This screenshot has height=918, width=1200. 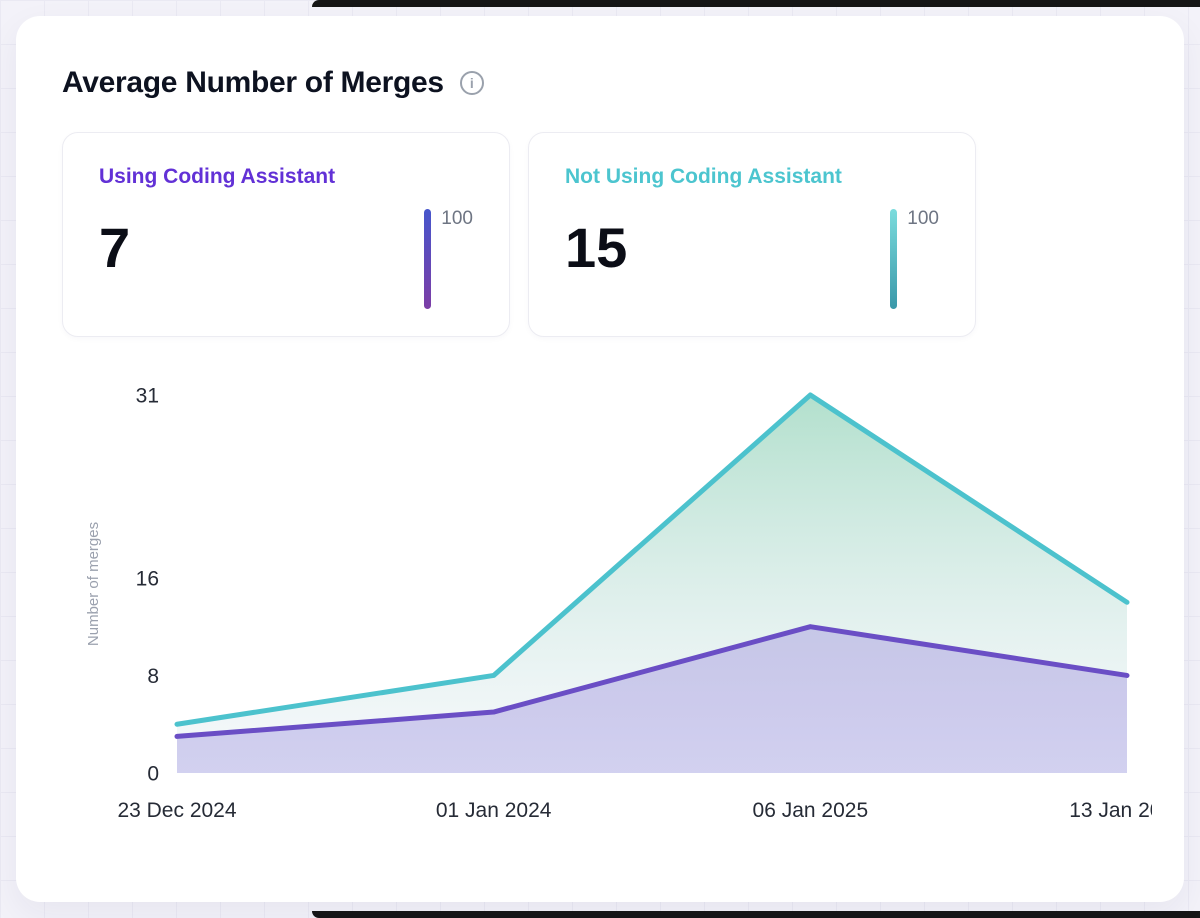 I want to click on stat-body: 15 100, so click(x=752, y=258).